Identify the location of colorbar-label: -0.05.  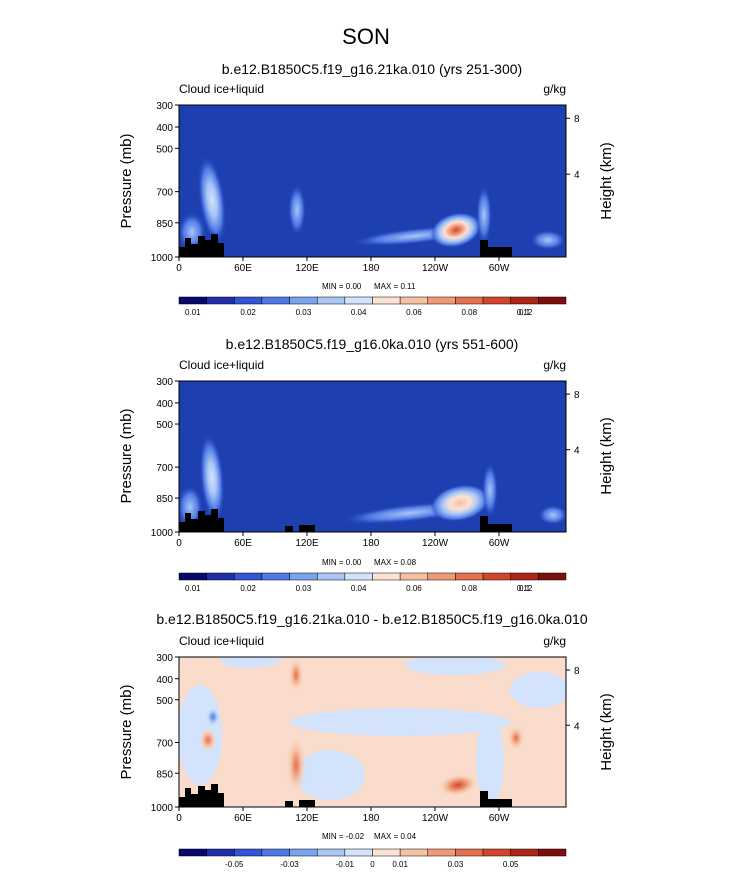
(234, 864).